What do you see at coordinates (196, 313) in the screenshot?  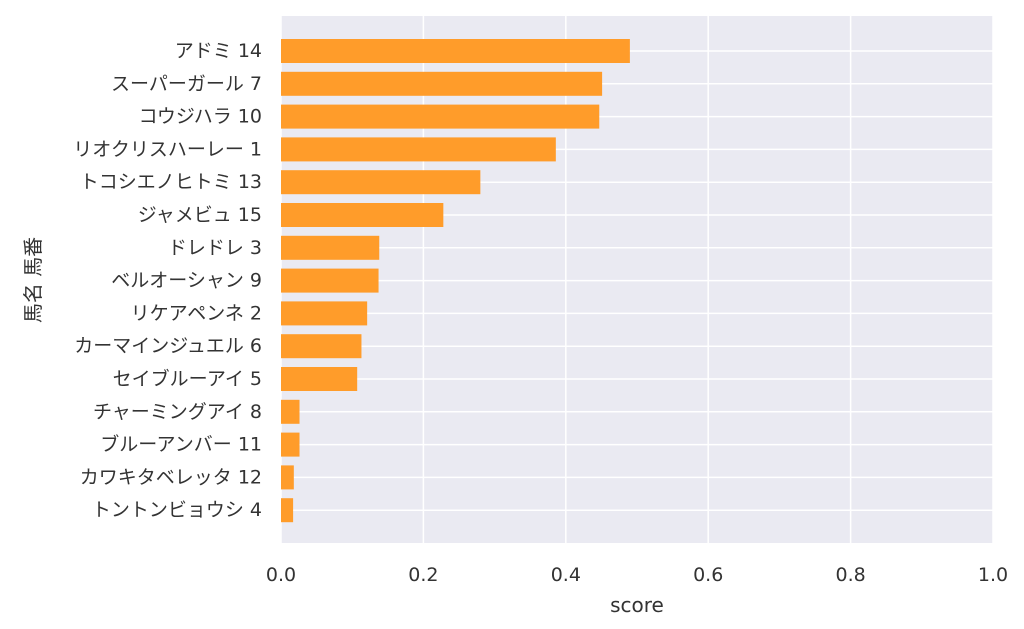 I see `y-tick-label: リケアペンネ 2` at bounding box center [196, 313].